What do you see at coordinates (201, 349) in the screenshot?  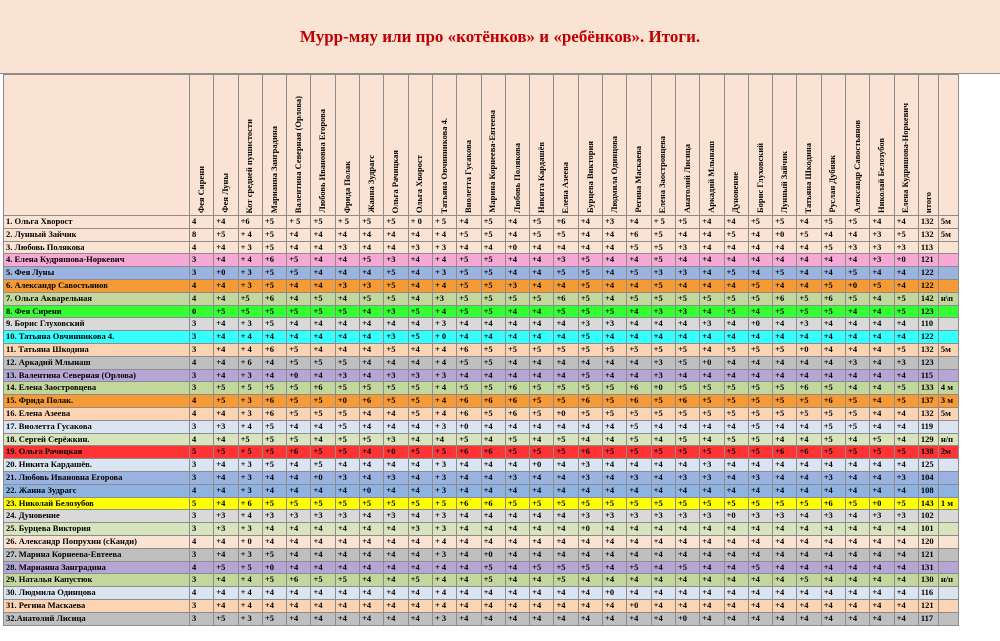 I see `score-cell: 3` at bounding box center [201, 349].